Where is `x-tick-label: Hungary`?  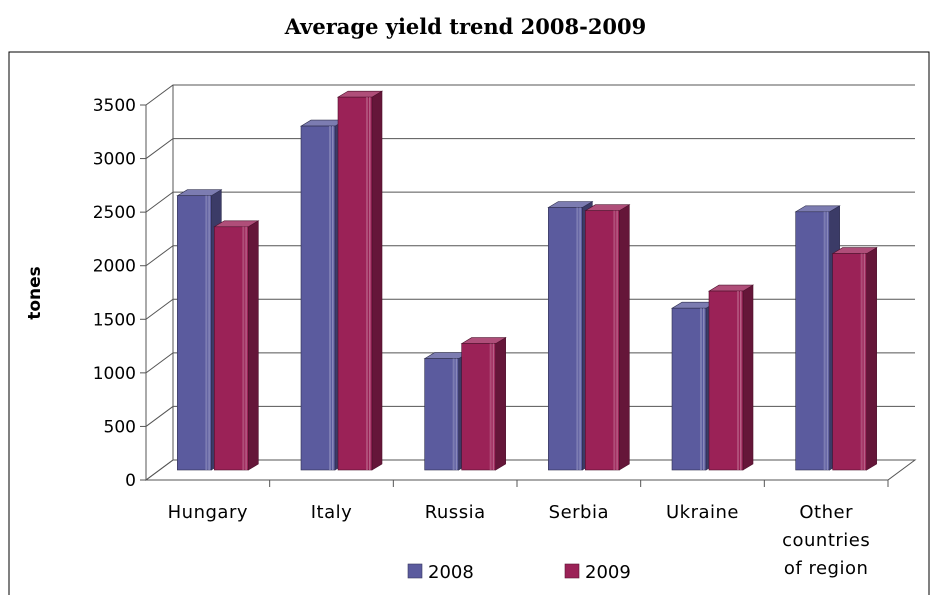
x-tick-label: Hungary is located at coordinates (208, 512).